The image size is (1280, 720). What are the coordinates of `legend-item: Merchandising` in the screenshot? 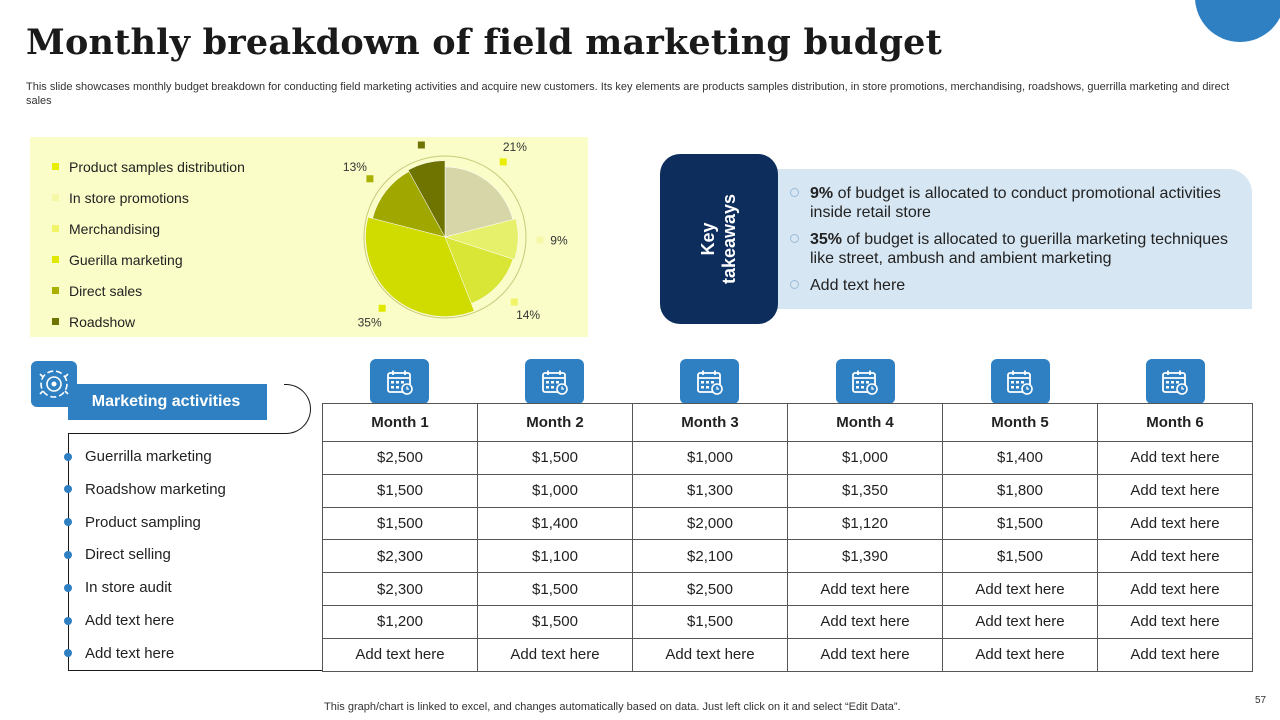 It's located at (148, 228).